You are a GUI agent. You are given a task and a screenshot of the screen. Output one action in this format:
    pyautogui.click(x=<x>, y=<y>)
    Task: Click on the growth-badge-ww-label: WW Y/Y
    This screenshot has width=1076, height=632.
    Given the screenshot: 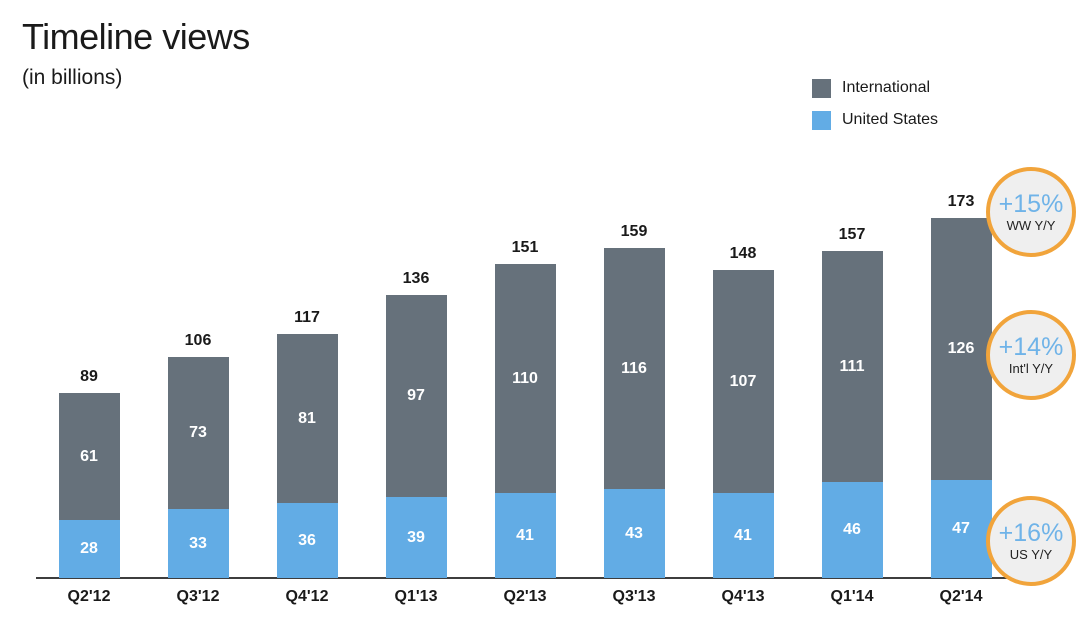 What is the action you would take?
    pyautogui.click(x=1031, y=226)
    